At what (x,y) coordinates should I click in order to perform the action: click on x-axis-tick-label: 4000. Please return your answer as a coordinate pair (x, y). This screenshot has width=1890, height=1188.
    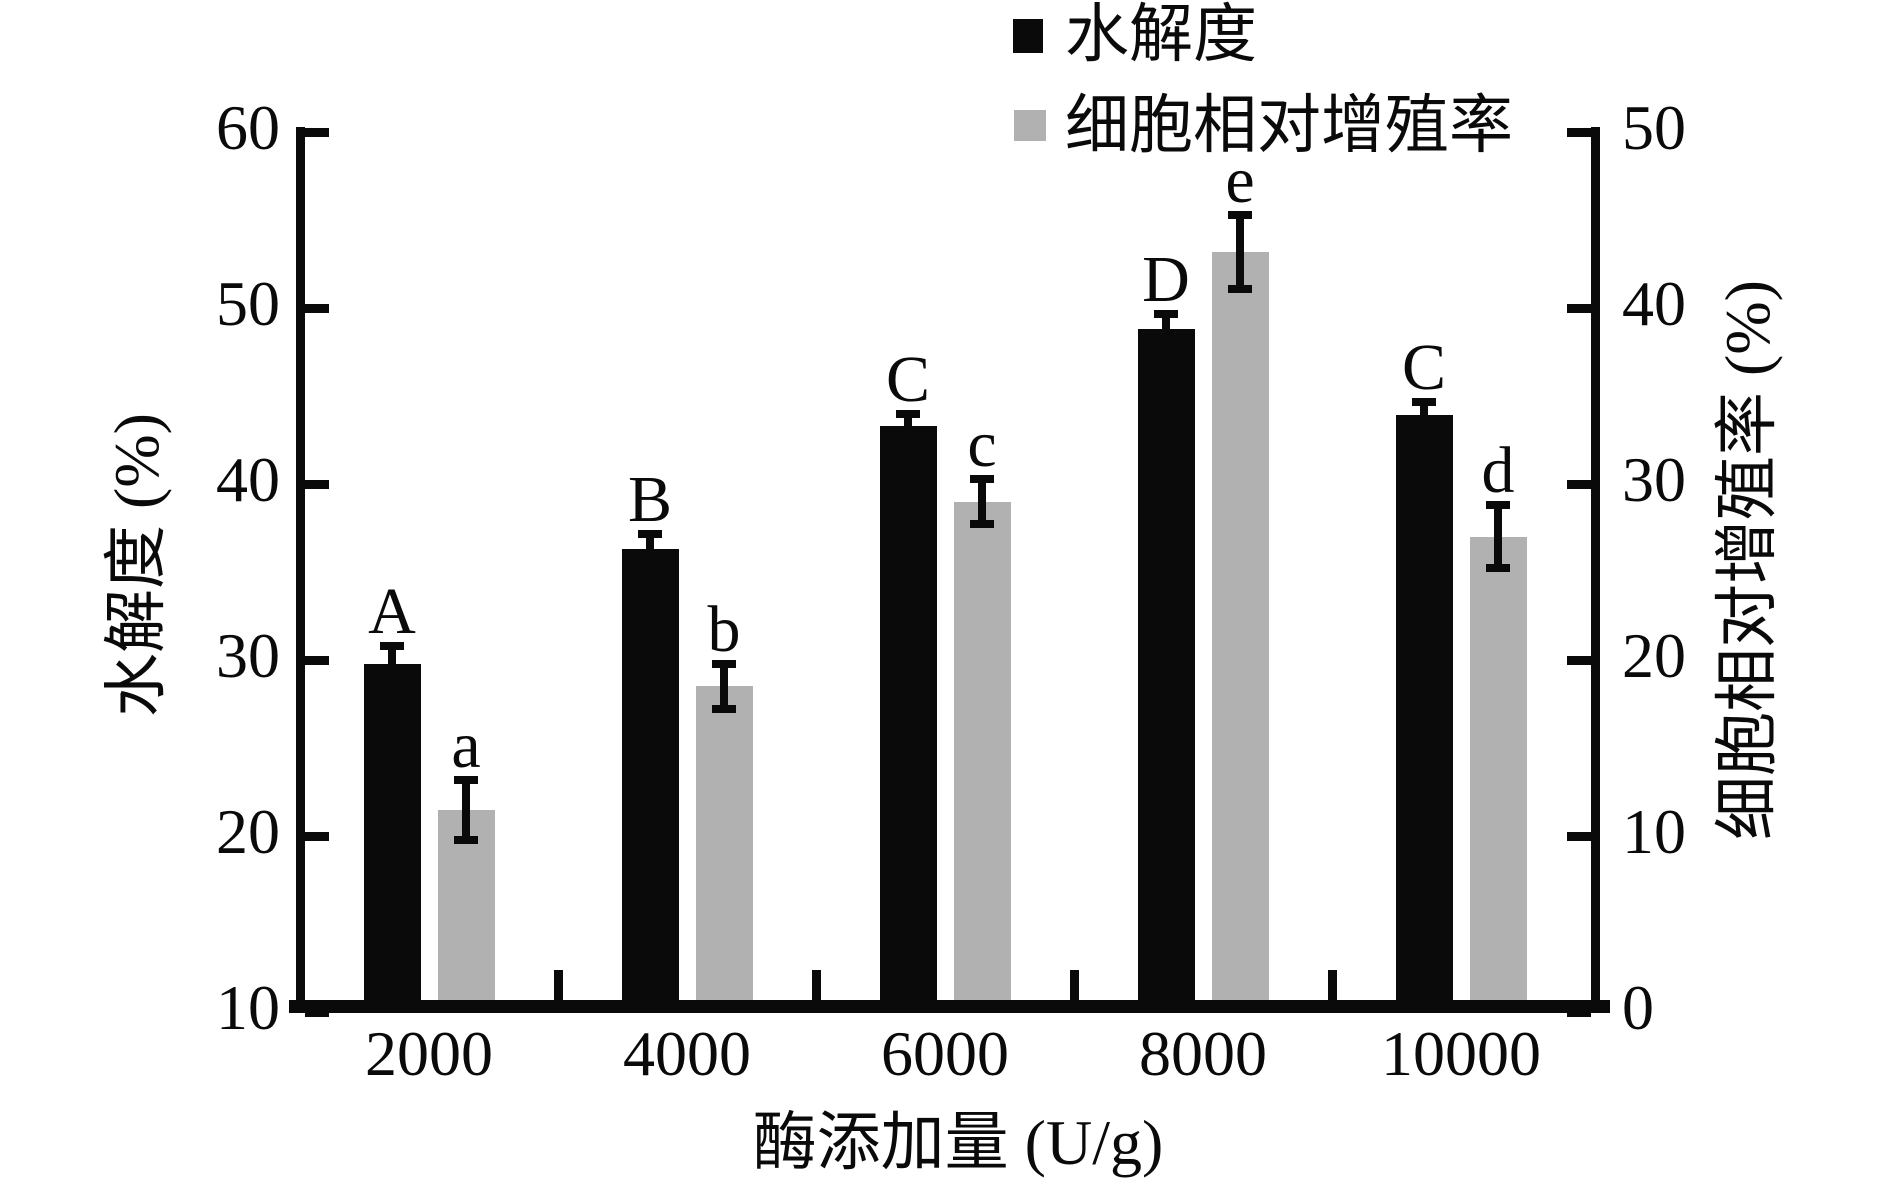
    Looking at the image, I should click on (687, 1053).